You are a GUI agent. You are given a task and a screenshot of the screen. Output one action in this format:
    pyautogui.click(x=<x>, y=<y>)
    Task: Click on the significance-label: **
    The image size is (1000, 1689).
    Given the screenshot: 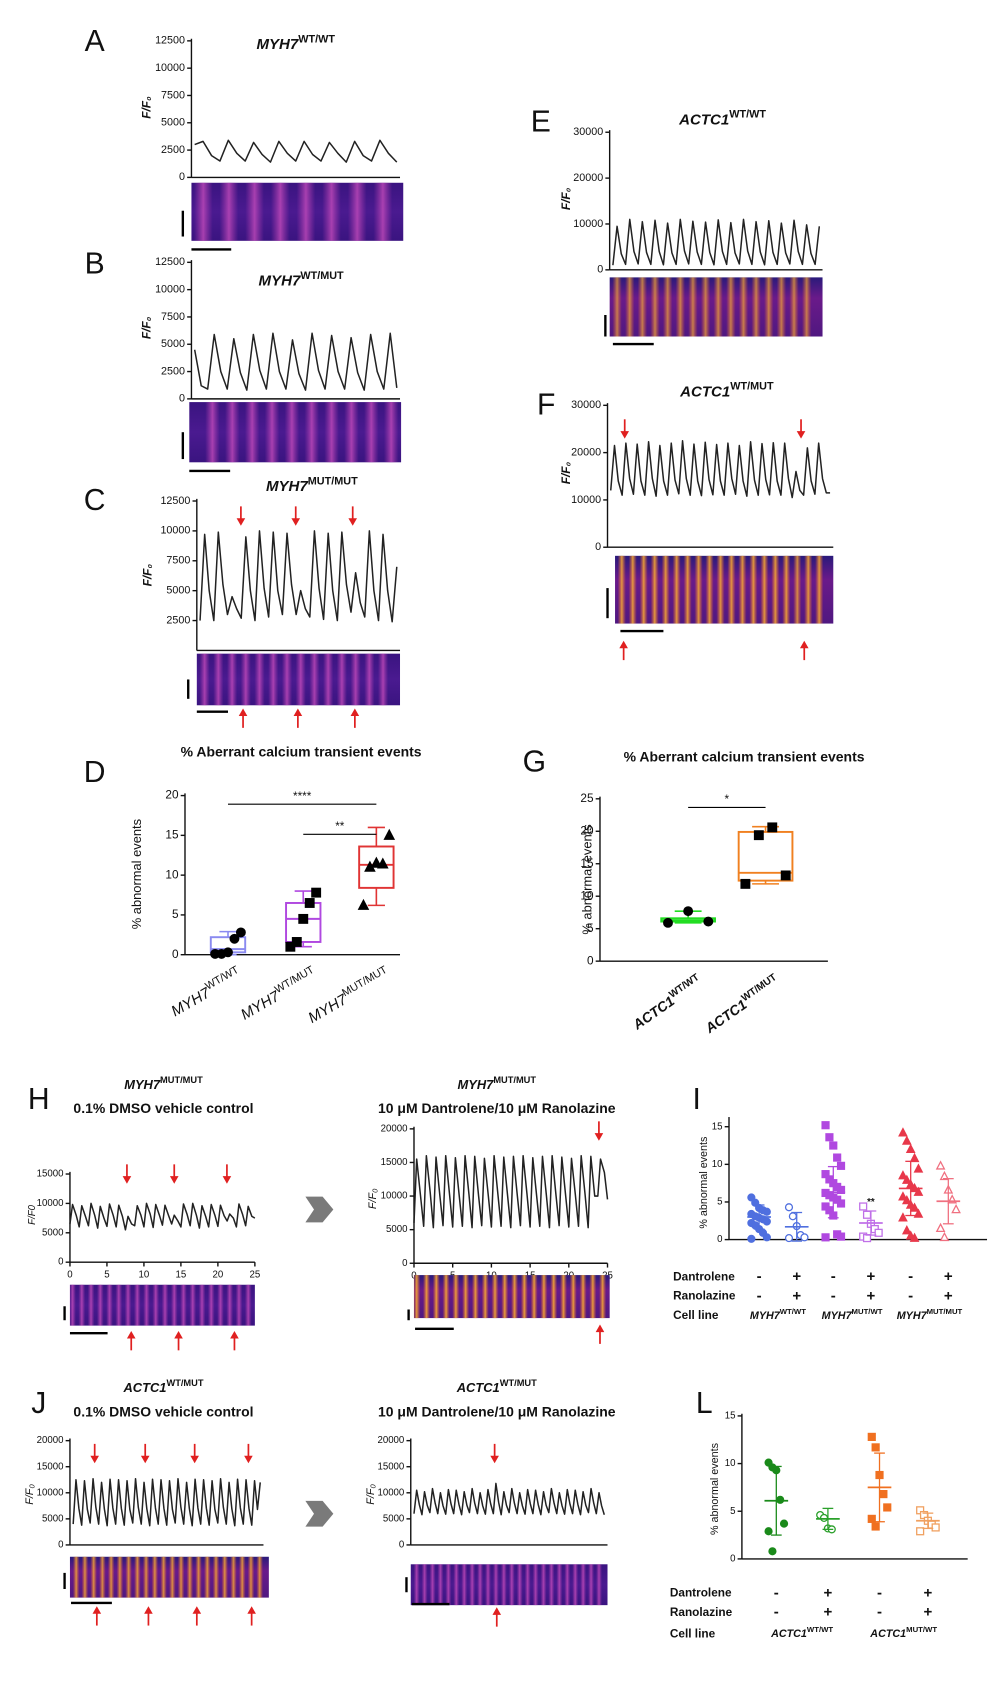 What is the action you would take?
    pyautogui.click(x=871, y=1202)
    